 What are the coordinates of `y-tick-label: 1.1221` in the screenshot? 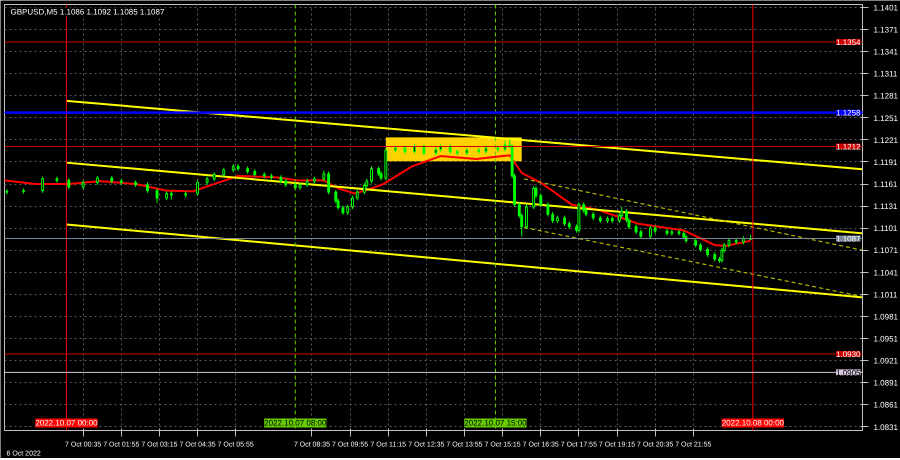 It's located at (886, 140).